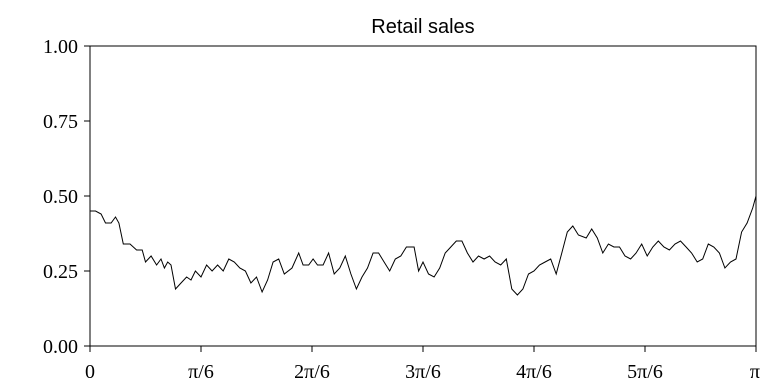 The height and width of the screenshot is (385, 763). Describe the element at coordinates (60, 47) in the screenshot. I see `y-tick-label: 1.00` at that location.